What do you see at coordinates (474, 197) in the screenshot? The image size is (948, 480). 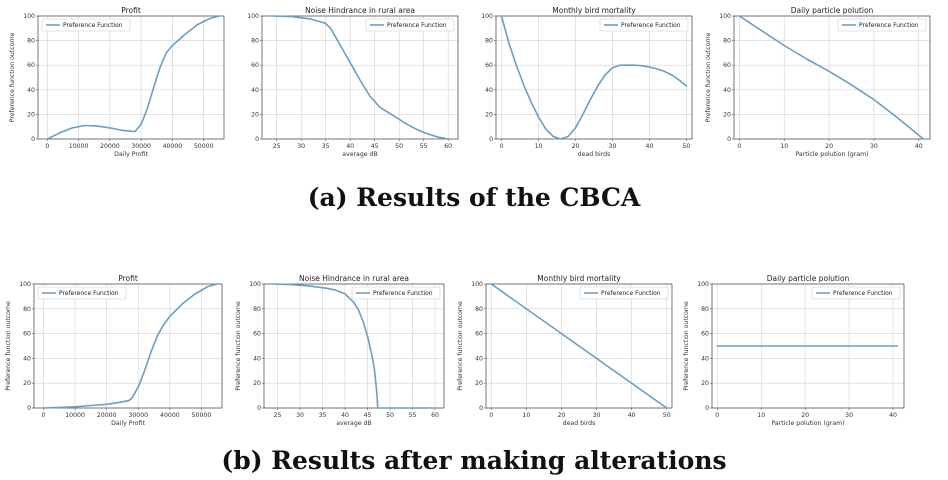 I see `caption-a: (a) Results of the CBCA` at bounding box center [474, 197].